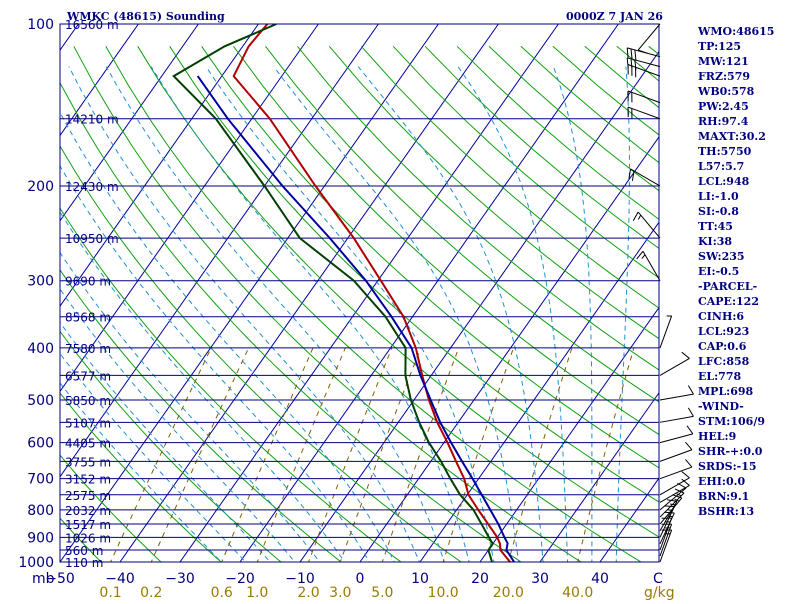 This screenshot has height=604, width=800. What do you see at coordinates (36, 563) in the screenshot?
I see `pressure-tick-label: 1000` at bounding box center [36, 563].